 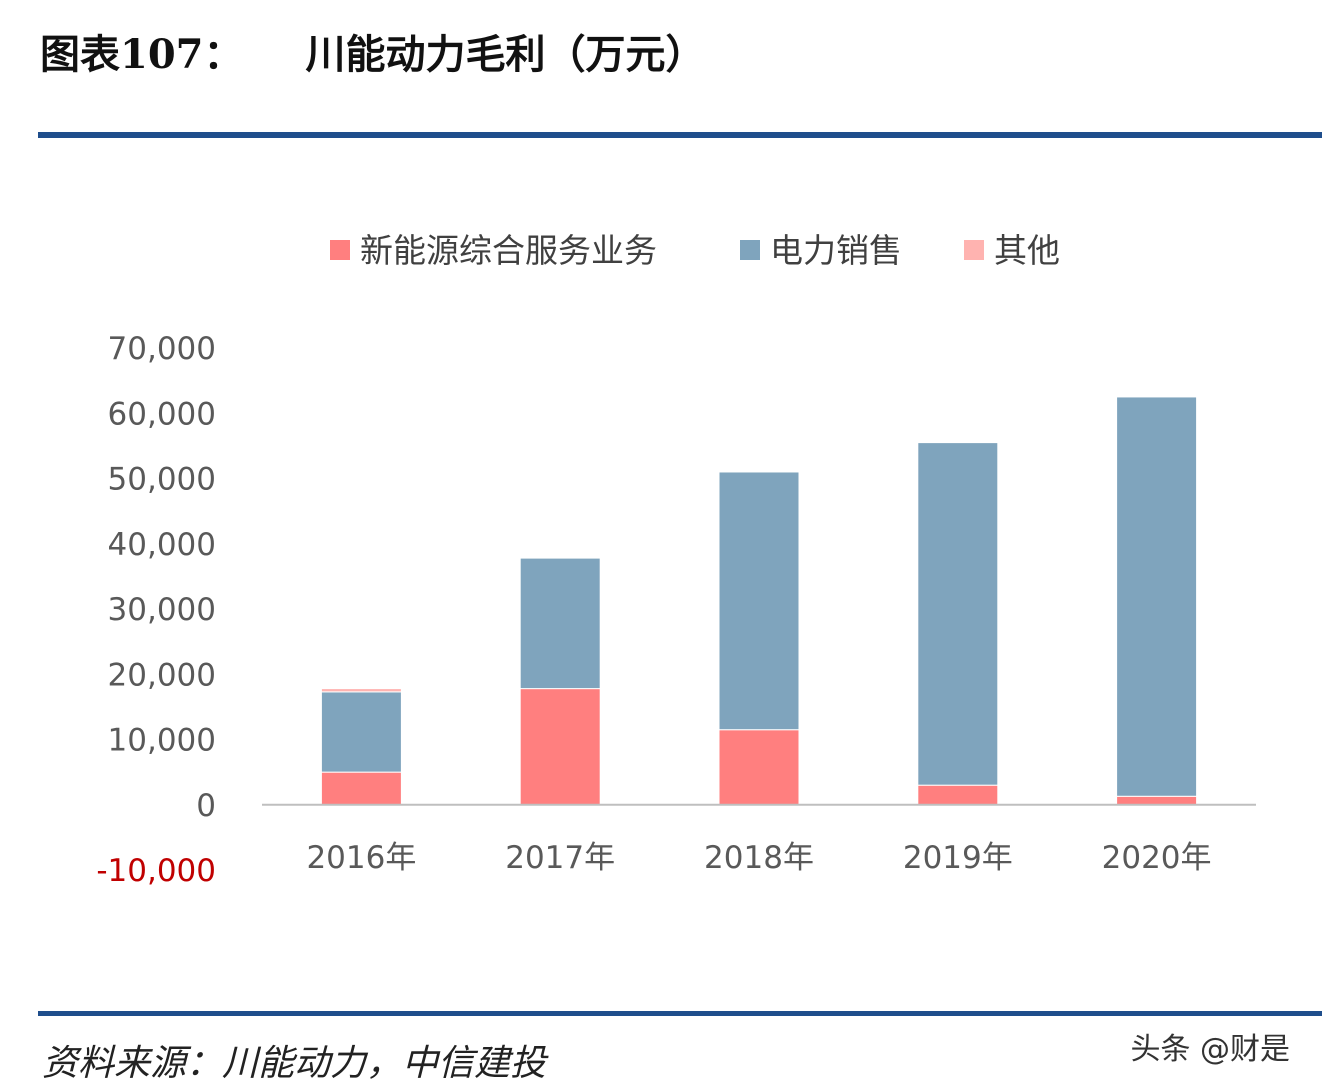 I want to click on watermark: 头条 @财是, so click(x=1210, y=1049).